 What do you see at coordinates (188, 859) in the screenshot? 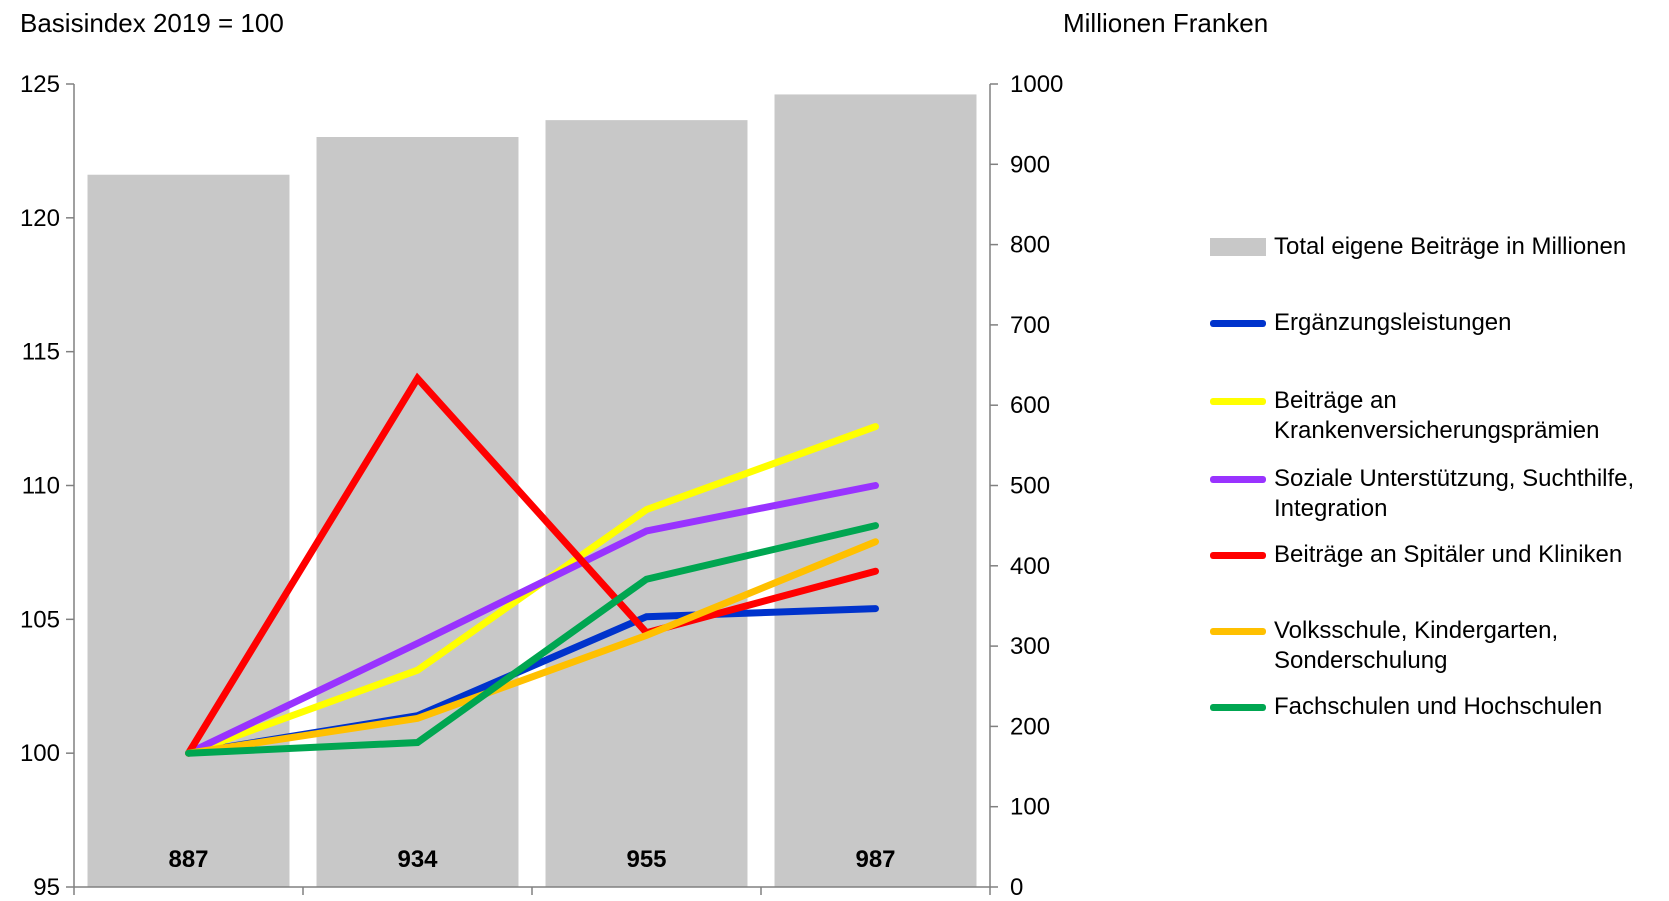
I see `bar-value-label: 887` at bounding box center [188, 859].